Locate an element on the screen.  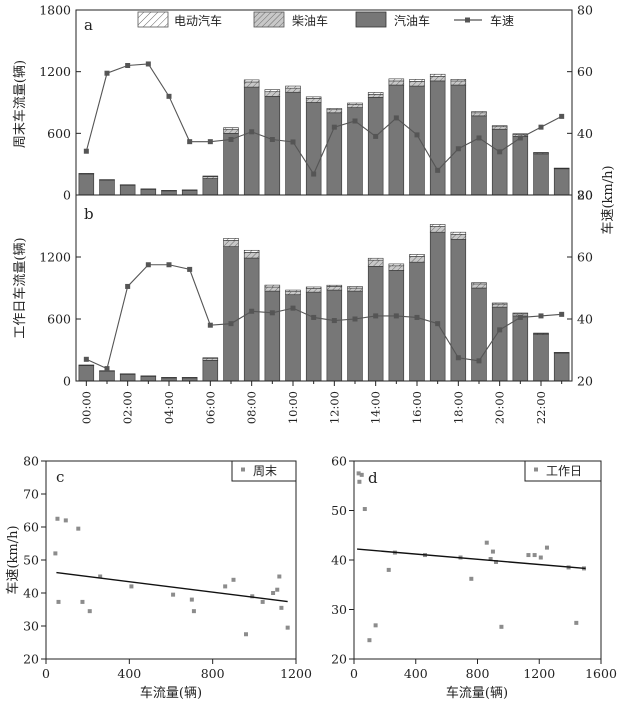
x-tick-label: 00:00 is located at coordinates (86, 407).